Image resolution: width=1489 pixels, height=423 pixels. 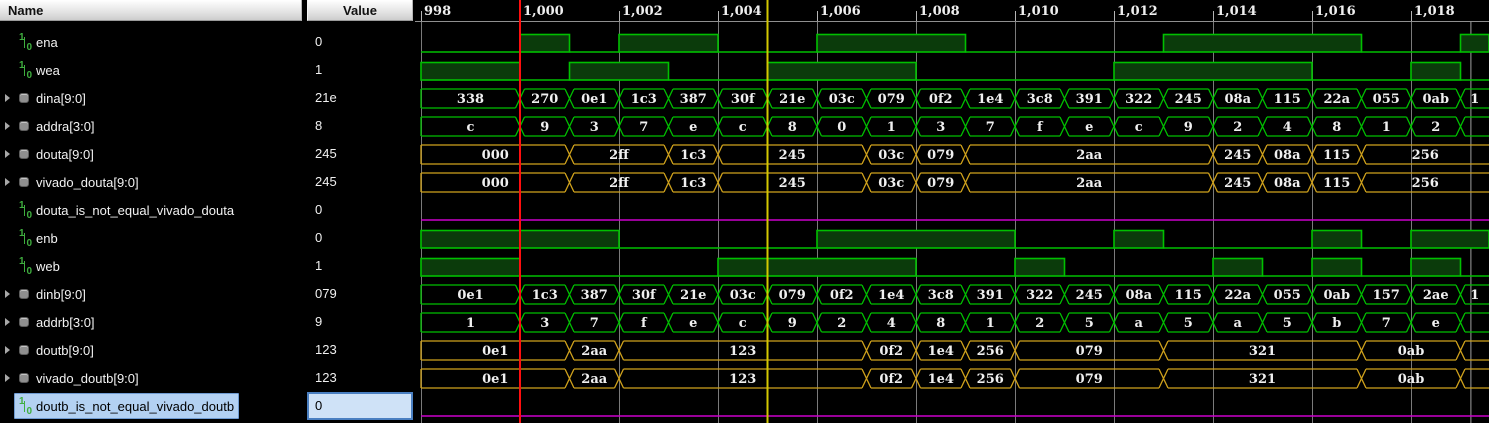 What do you see at coordinates (470, 99) in the screenshot?
I see `bus-value-label: 338` at bounding box center [470, 99].